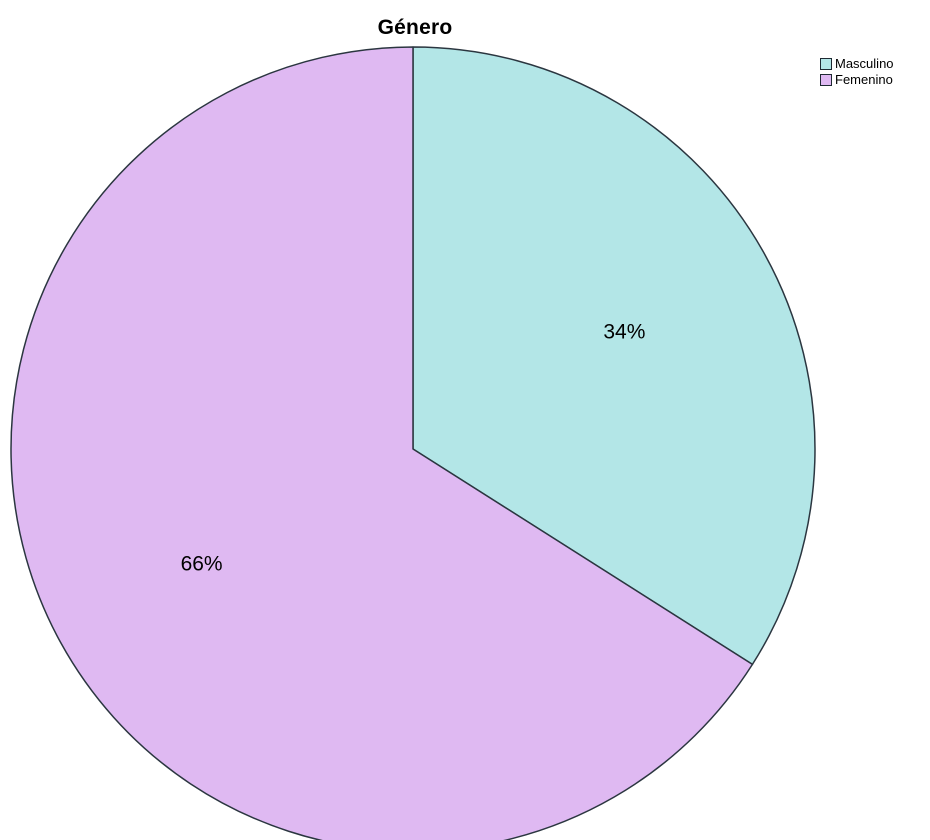 The image size is (930, 840). Describe the element at coordinates (864, 63) in the screenshot. I see `legend-label-masculino: Masculino` at that location.